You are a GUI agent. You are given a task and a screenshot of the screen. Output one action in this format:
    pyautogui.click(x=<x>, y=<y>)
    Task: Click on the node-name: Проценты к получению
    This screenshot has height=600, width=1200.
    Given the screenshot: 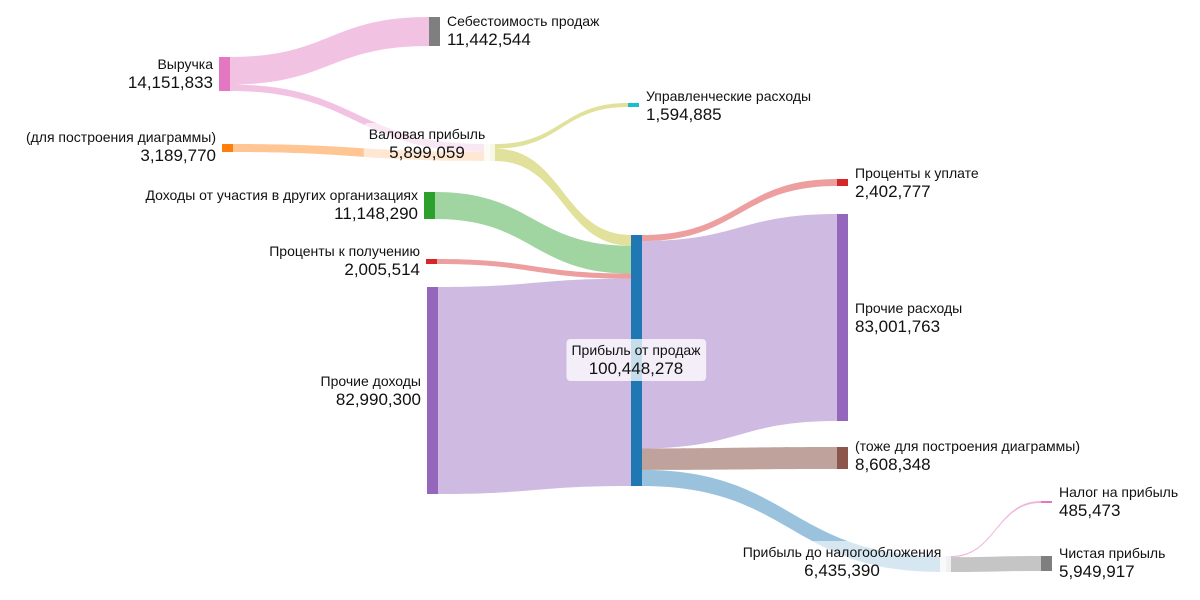 What is the action you would take?
    pyautogui.click(x=344, y=251)
    